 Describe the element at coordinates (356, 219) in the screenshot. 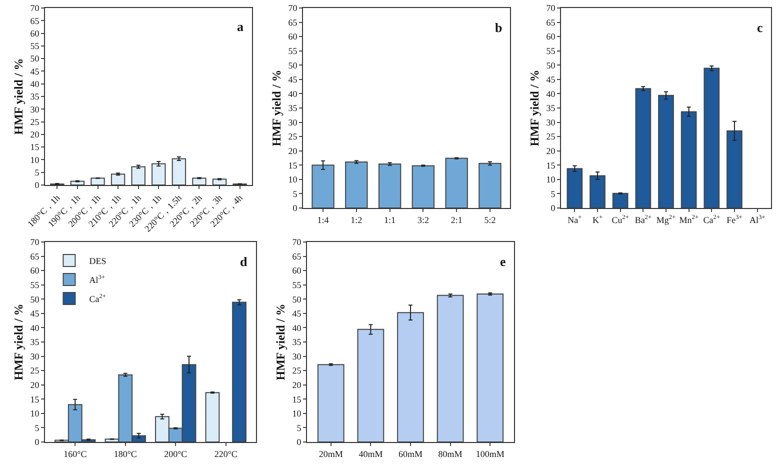

I see `x-tick-label: 1:2` at that location.